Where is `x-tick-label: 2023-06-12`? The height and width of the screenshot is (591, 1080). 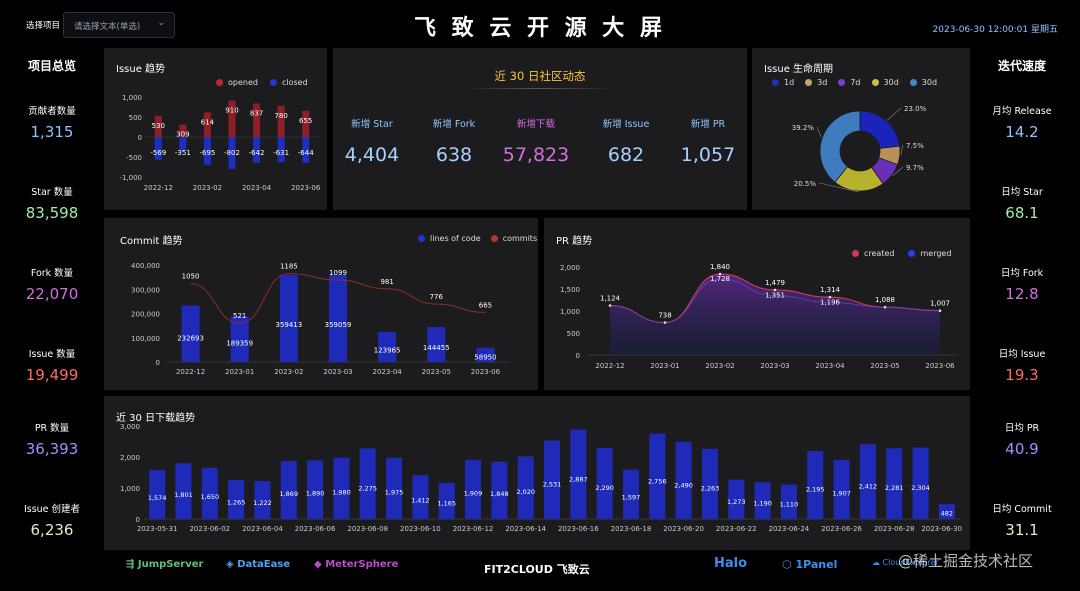 x-tick-label: 2023-06-12 is located at coordinates (473, 529).